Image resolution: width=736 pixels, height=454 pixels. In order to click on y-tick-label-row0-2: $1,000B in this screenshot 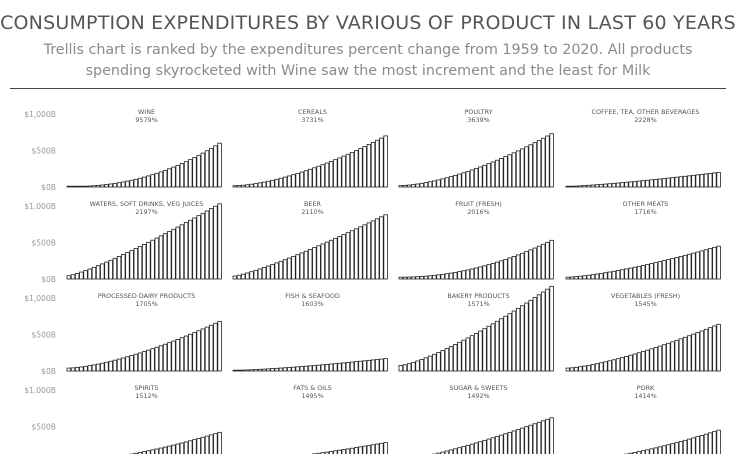, I will do `click(40, 114)`.